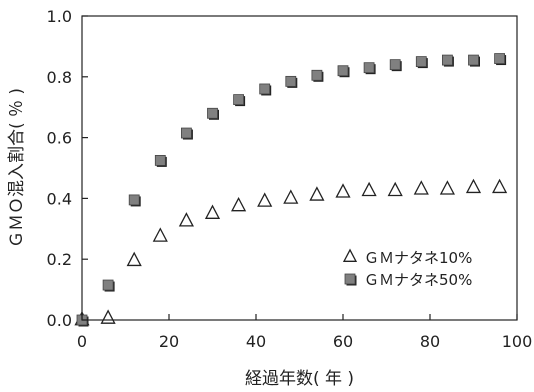 This screenshot has height=392, width=534. I want to click on legend-marker-square, so click(350, 279).